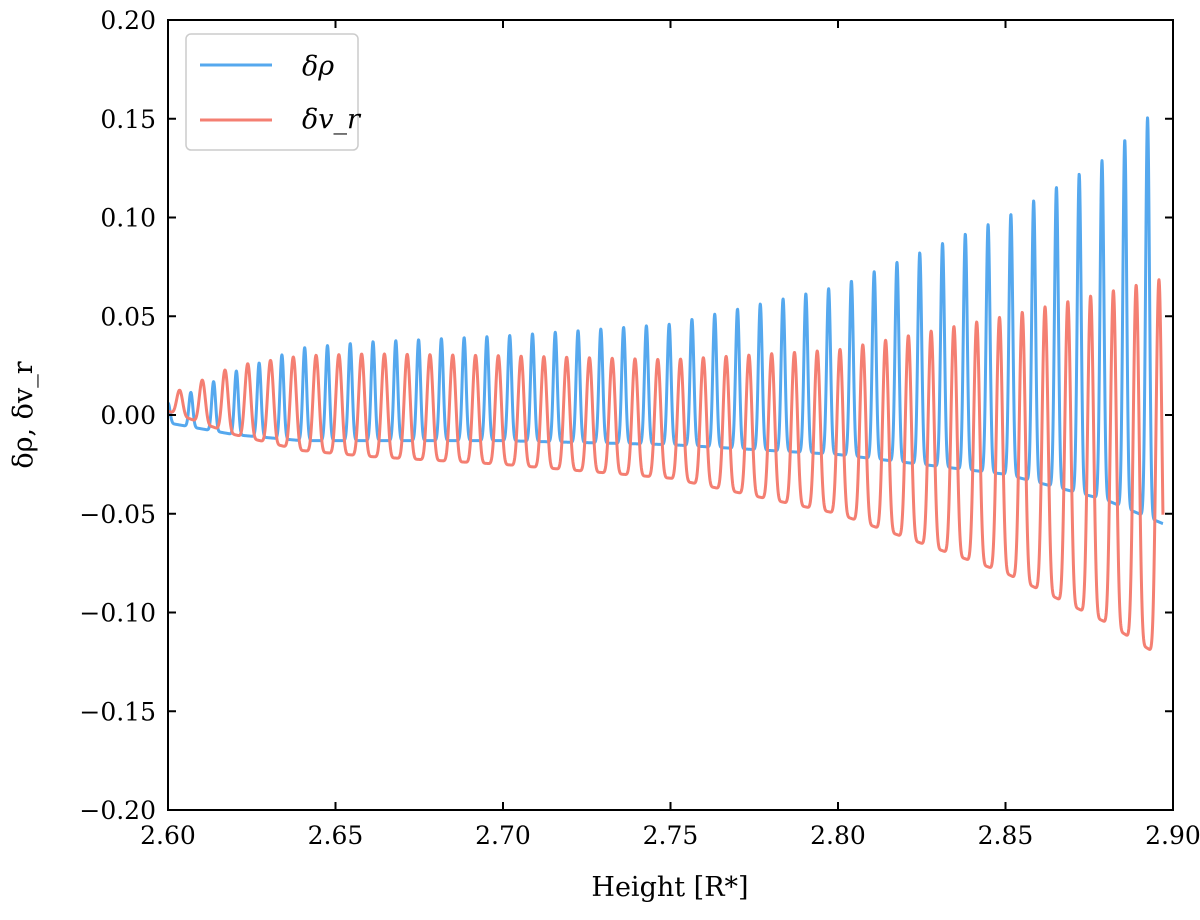 This screenshot has width=1200, height=920. Describe the element at coordinates (128, 20) in the screenshot. I see `y-tick-label: 0.20` at that location.